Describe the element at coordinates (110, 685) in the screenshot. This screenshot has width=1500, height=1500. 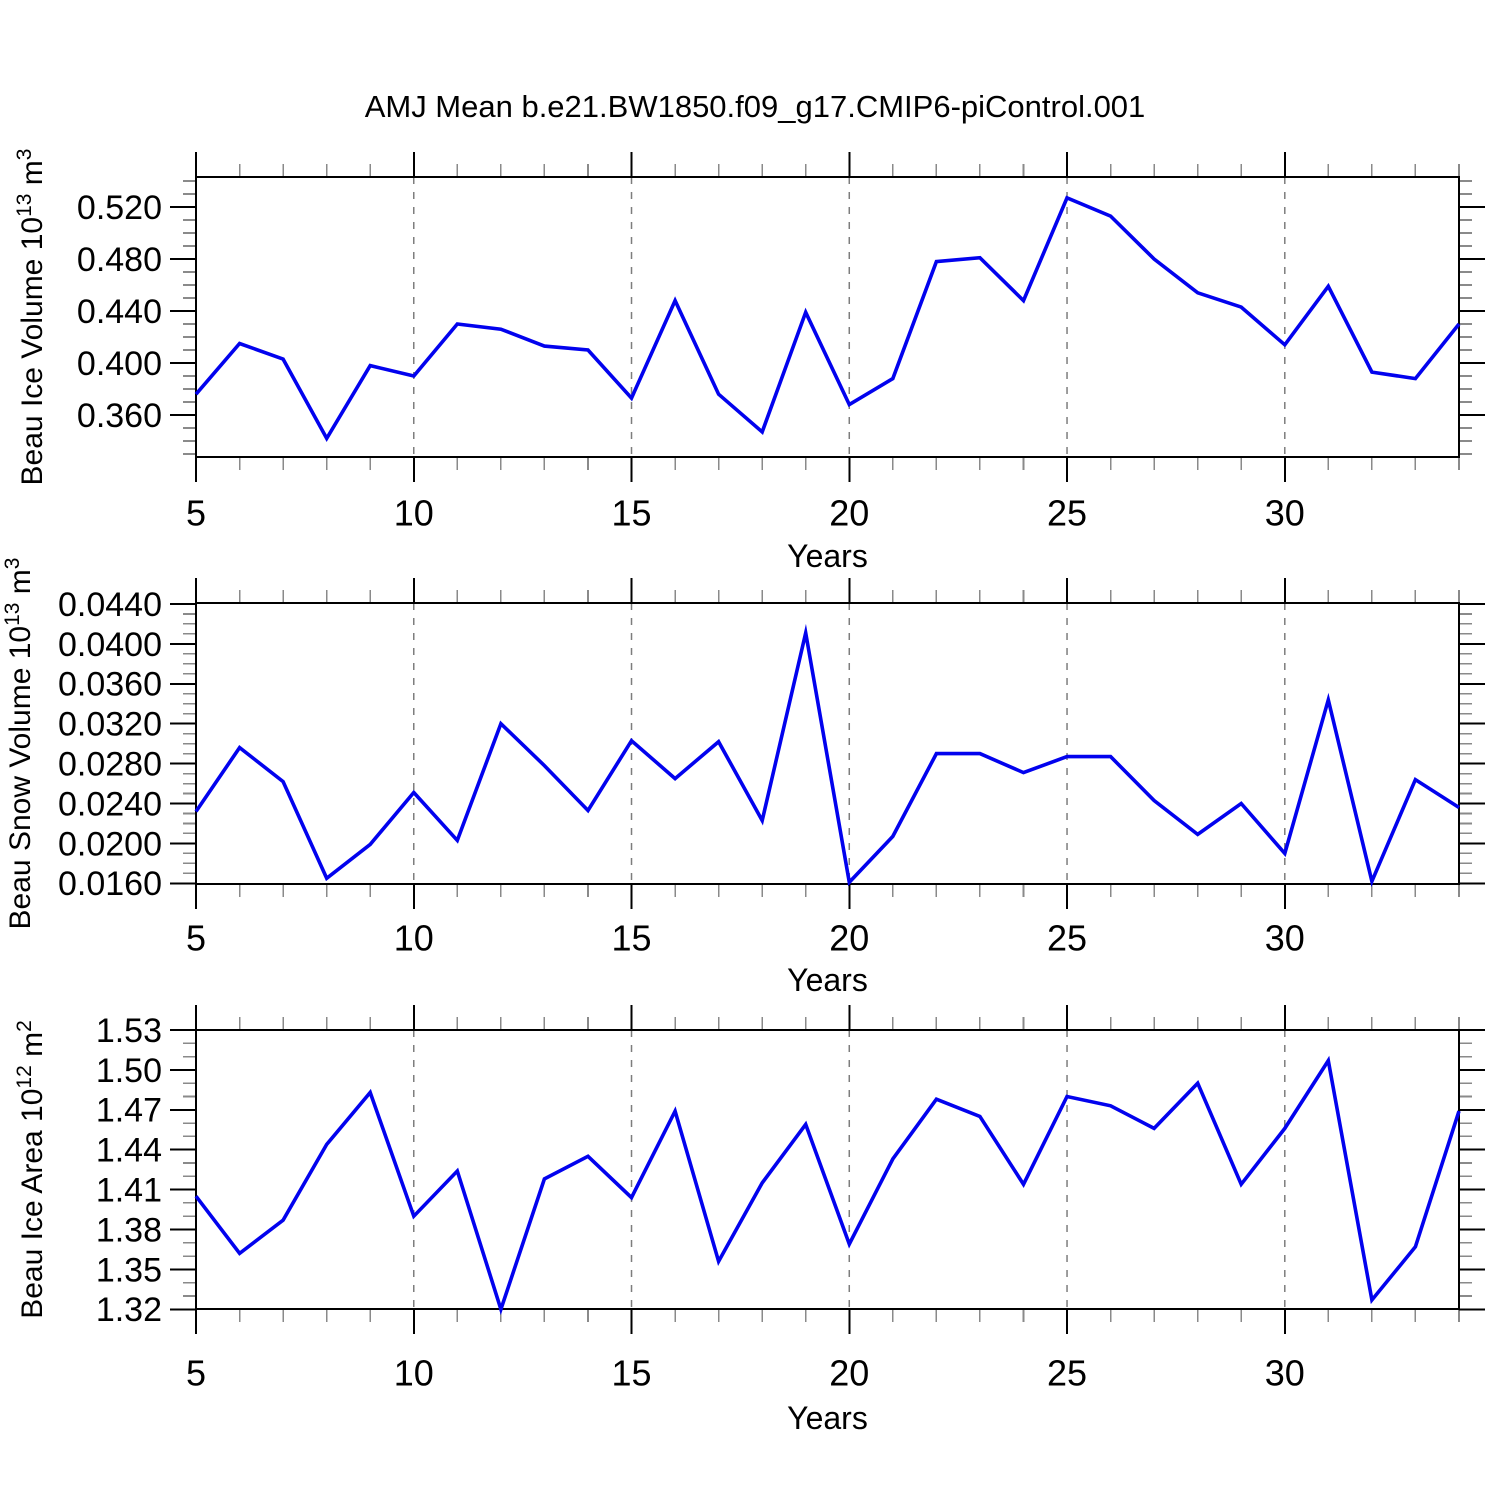
I see `y-tick-label: 0.0360` at that location.